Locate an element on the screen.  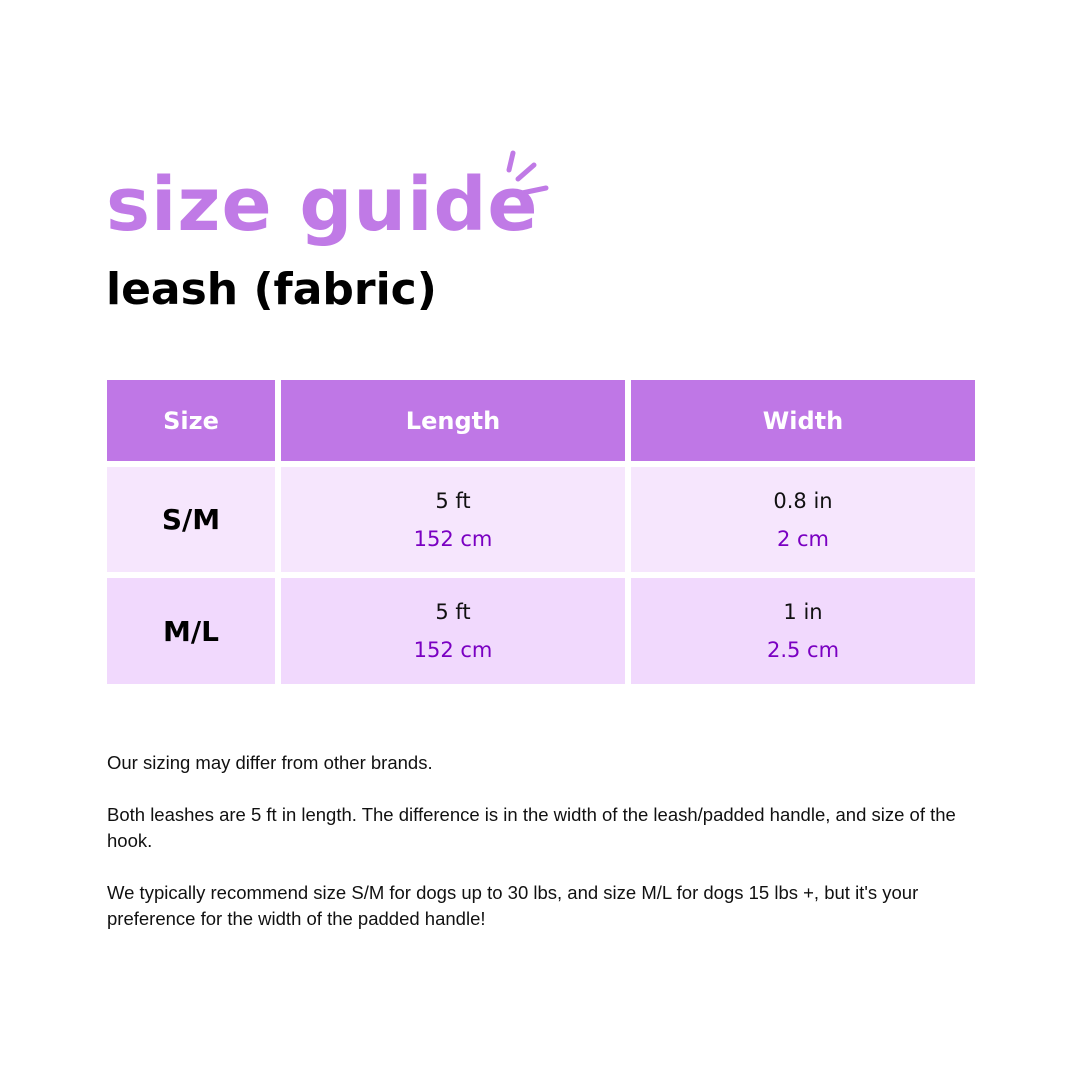
size-label: M/L is located at coordinates (191, 631).